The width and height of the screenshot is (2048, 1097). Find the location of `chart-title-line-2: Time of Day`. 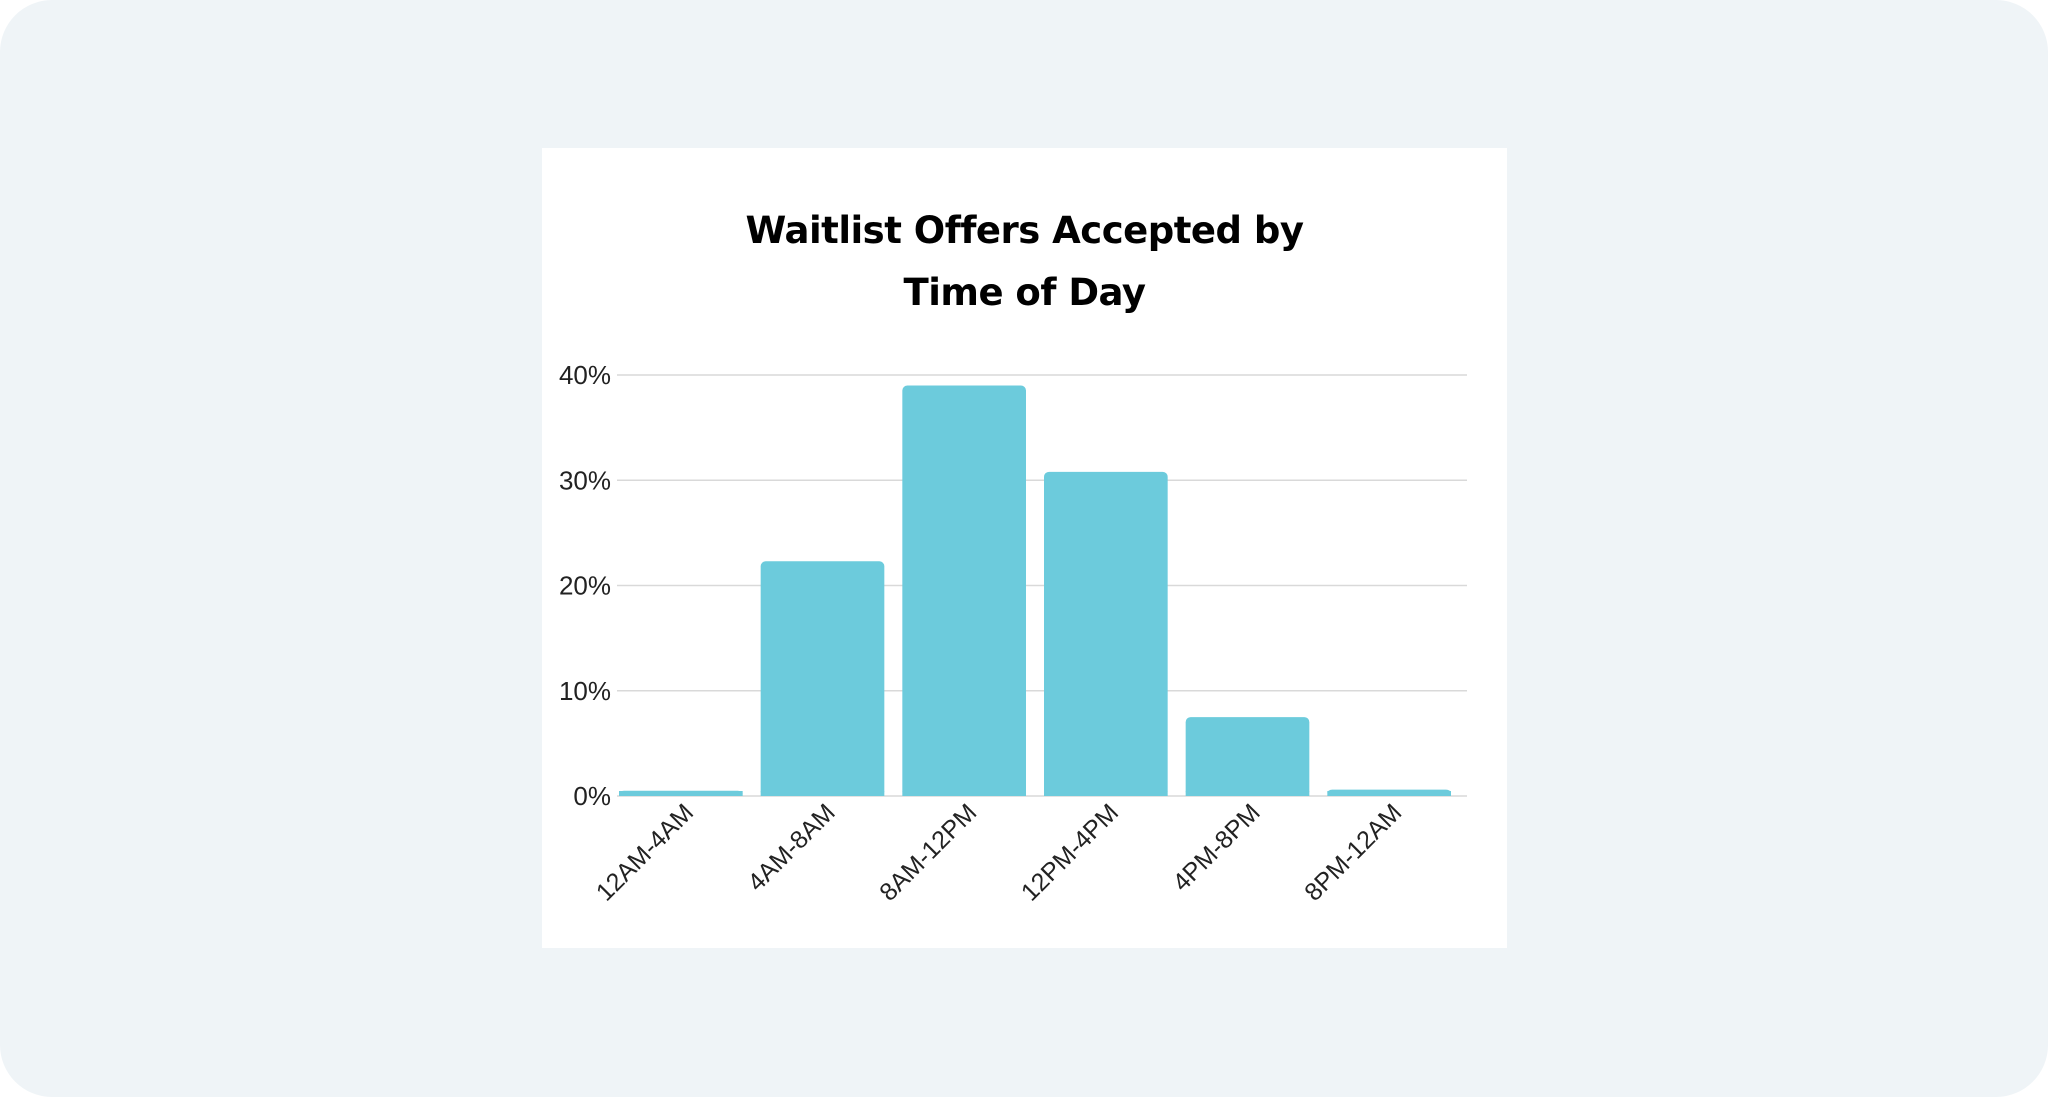

chart-title-line-2: Time of Day is located at coordinates (1024, 292).